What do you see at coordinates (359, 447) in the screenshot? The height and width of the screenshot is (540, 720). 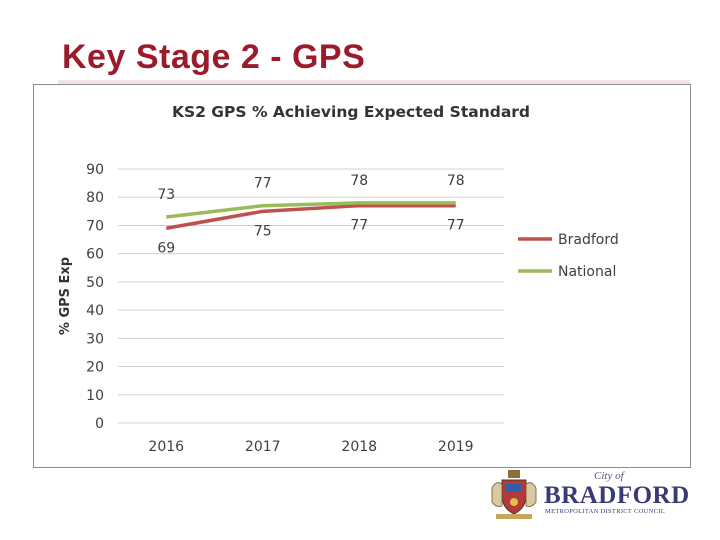 I see `x-tick-label: 2018` at bounding box center [359, 447].